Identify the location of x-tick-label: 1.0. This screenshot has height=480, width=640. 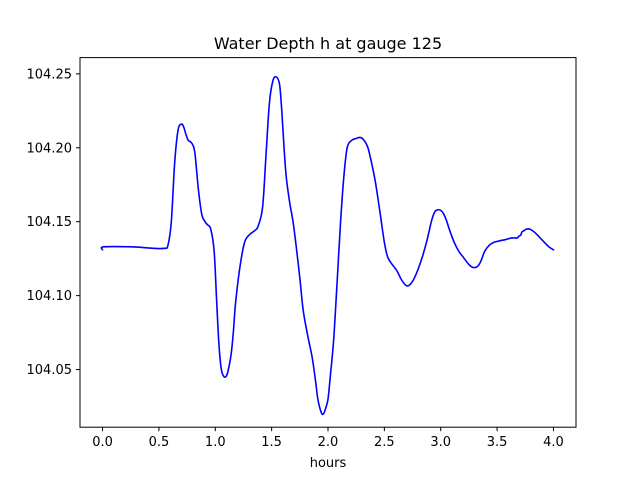
(215, 442).